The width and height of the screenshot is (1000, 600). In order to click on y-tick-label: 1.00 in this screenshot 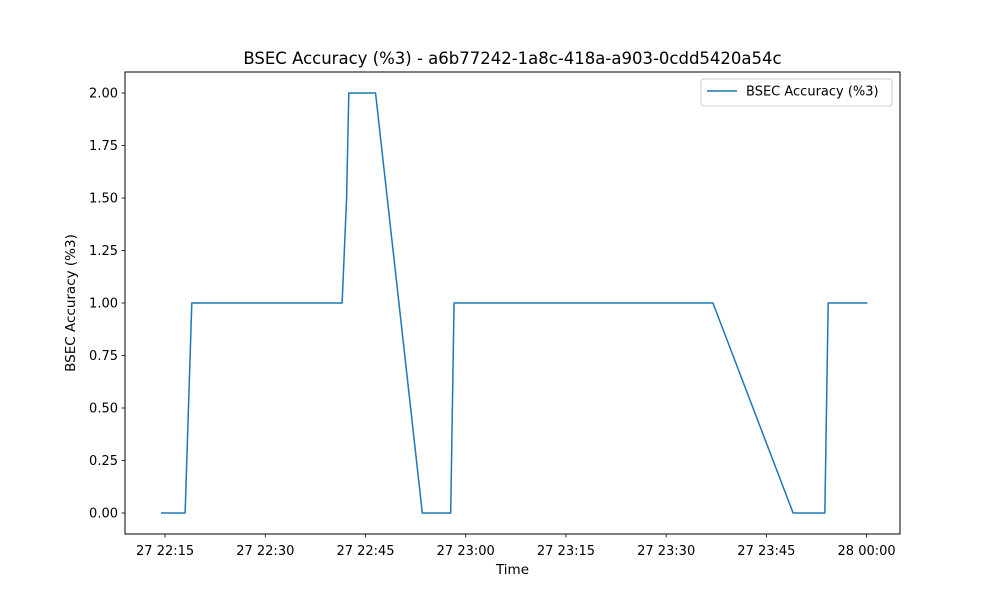, I will do `click(103, 304)`.